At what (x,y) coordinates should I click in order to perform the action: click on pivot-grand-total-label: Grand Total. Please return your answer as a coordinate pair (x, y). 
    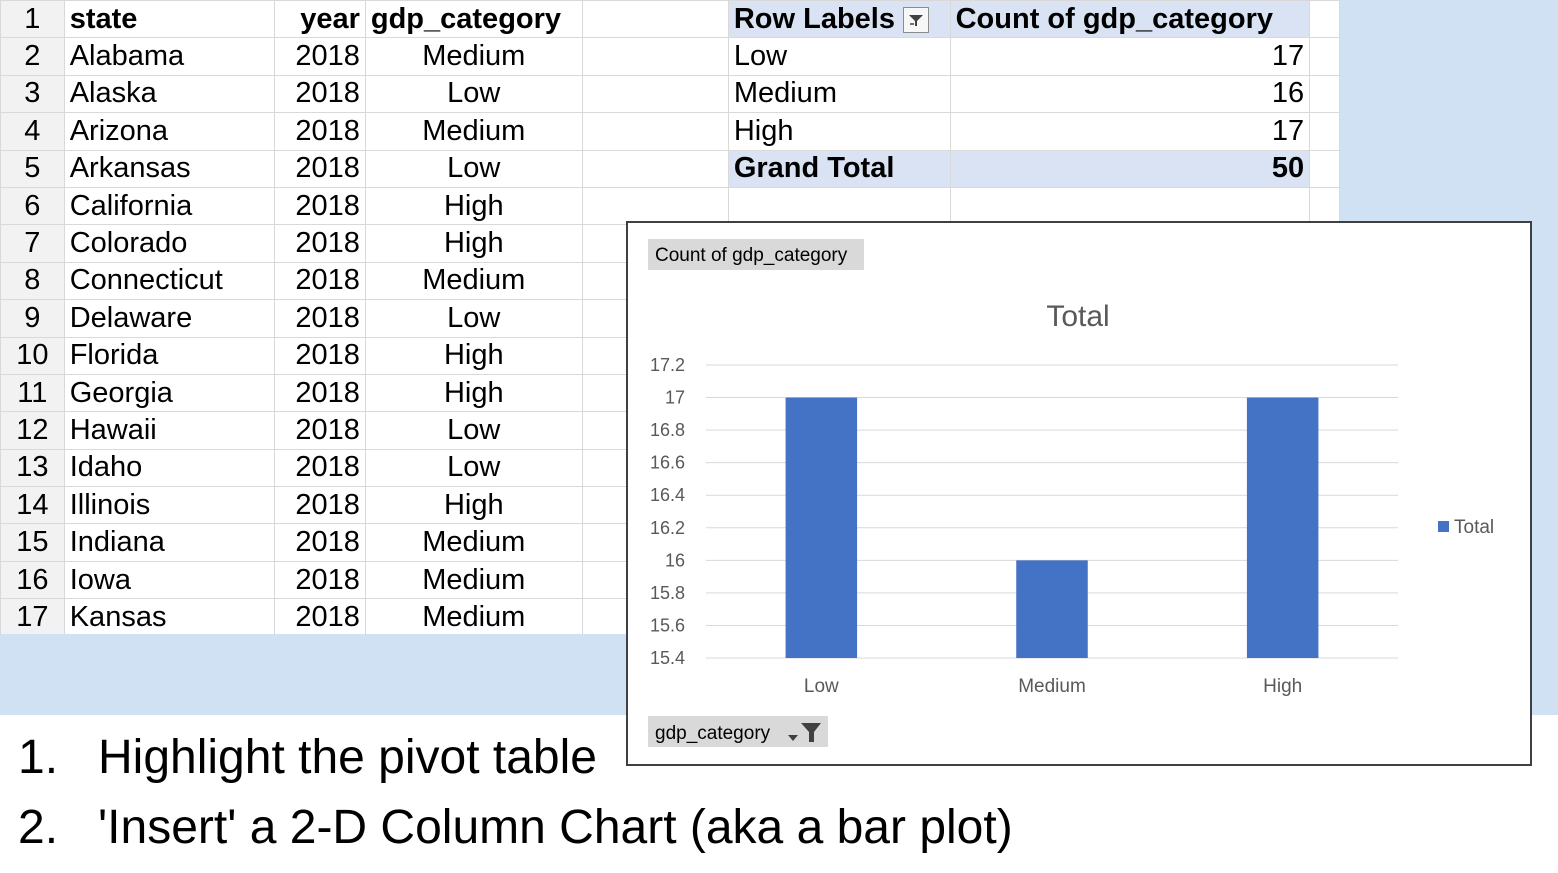
    Looking at the image, I should click on (839, 168).